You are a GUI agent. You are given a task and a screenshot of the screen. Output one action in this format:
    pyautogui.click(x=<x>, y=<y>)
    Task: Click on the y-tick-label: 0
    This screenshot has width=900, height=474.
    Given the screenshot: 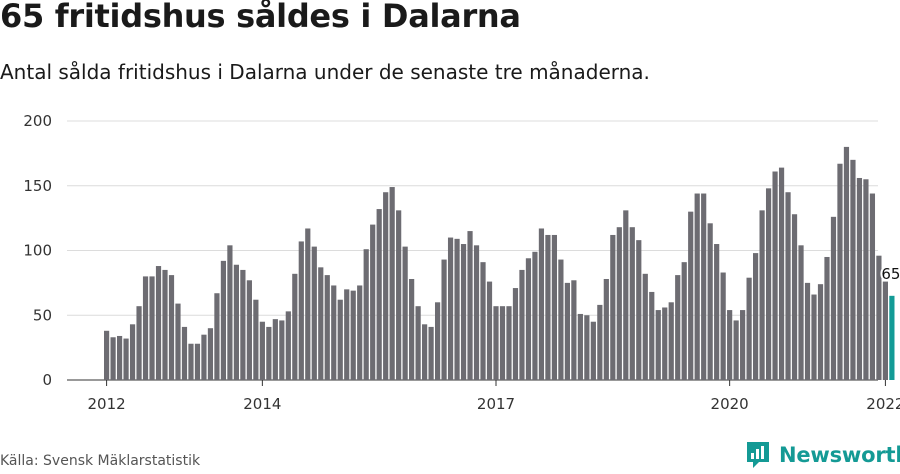 What is the action you would take?
    pyautogui.click(x=47, y=380)
    